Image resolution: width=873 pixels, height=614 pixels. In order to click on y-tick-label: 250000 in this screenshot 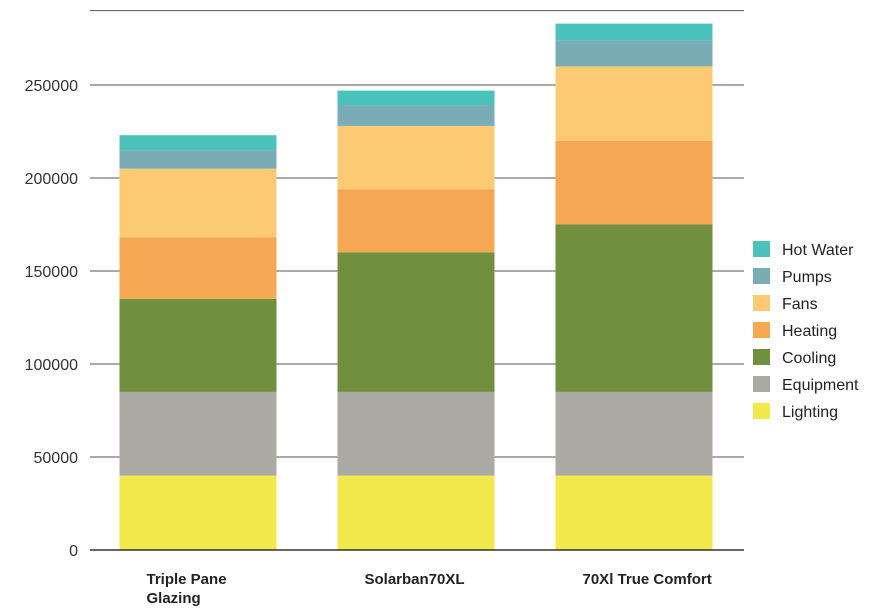, I will do `click(51, 86)`.